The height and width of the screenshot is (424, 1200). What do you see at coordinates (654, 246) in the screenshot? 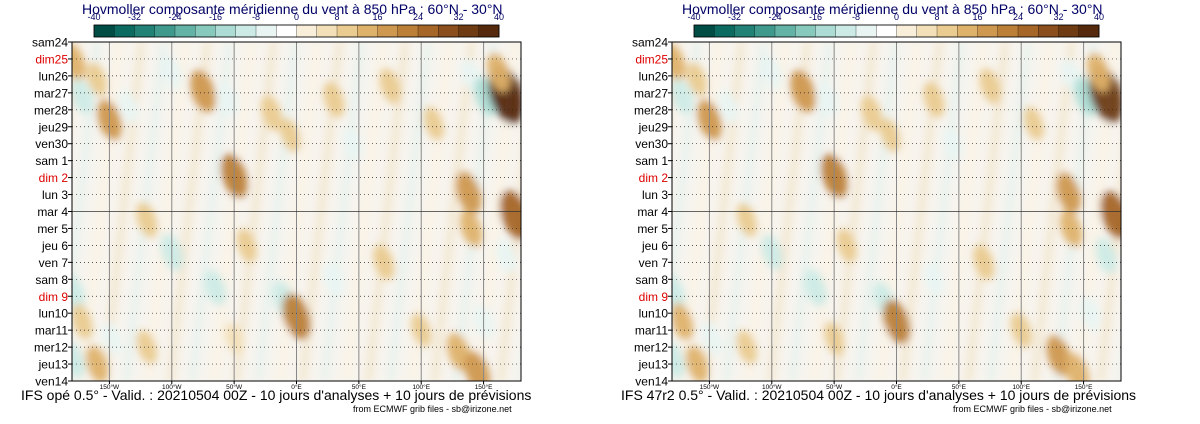
I see `y-tick-label: jeu 6` at bounding box center [654, 246].